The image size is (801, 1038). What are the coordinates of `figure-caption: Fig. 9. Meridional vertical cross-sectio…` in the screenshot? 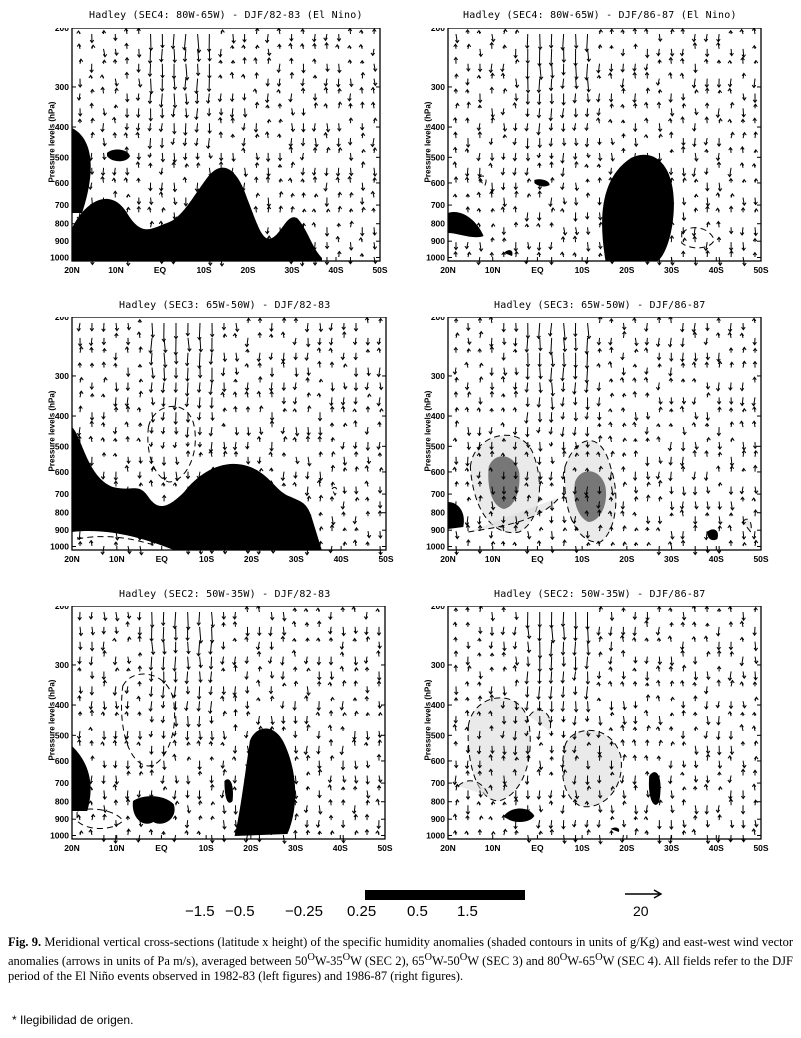 It's located at (400, 959).